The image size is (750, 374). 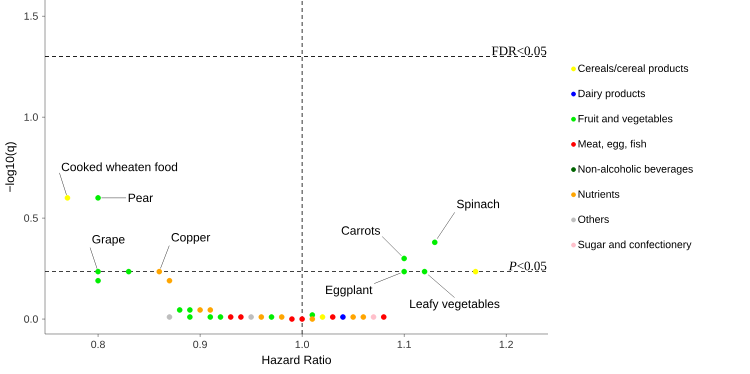 I want to click on annotation: Cooked wheaten food, so click(x=120, y=167).